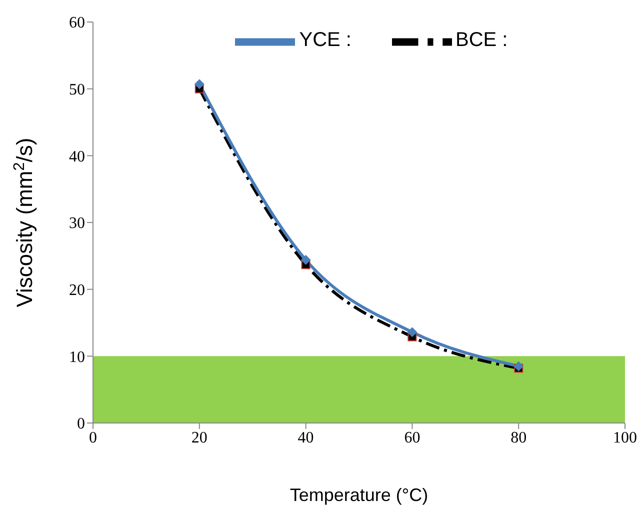 This screenshot has width=639, height=520. I want to click on x-tick-label: 60, so click(412, 437).